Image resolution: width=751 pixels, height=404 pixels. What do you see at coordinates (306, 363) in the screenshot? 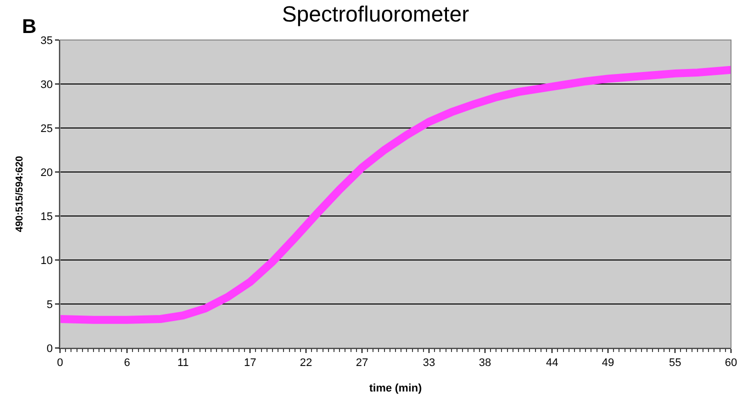
I see `x-tick-label: 22` at bounding box center [306, 363].